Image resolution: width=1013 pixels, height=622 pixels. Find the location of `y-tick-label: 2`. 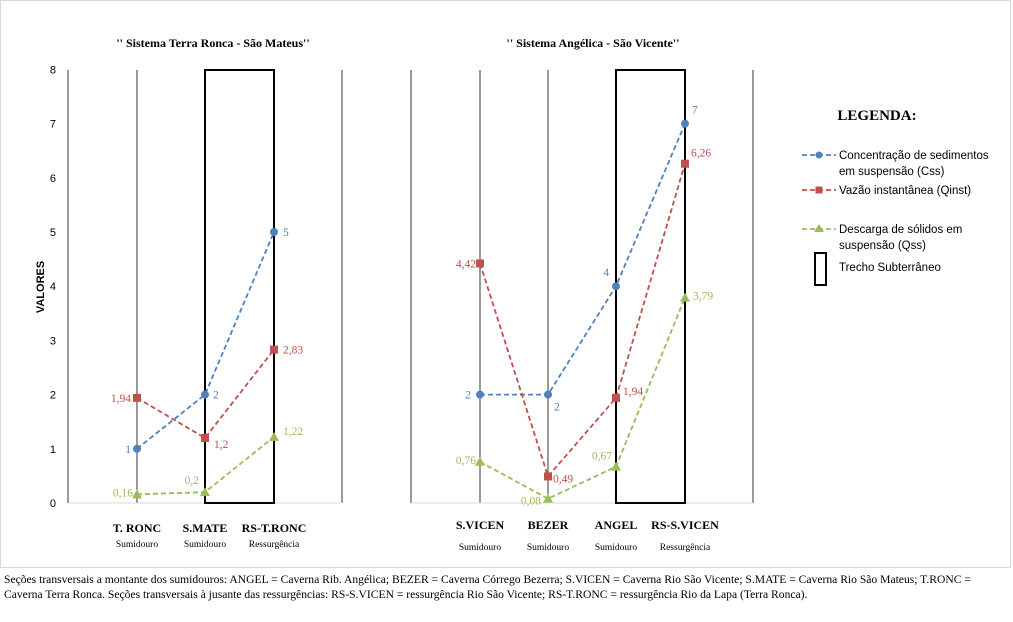

y-tick-label: 2 is located at coordinates (53, 396).